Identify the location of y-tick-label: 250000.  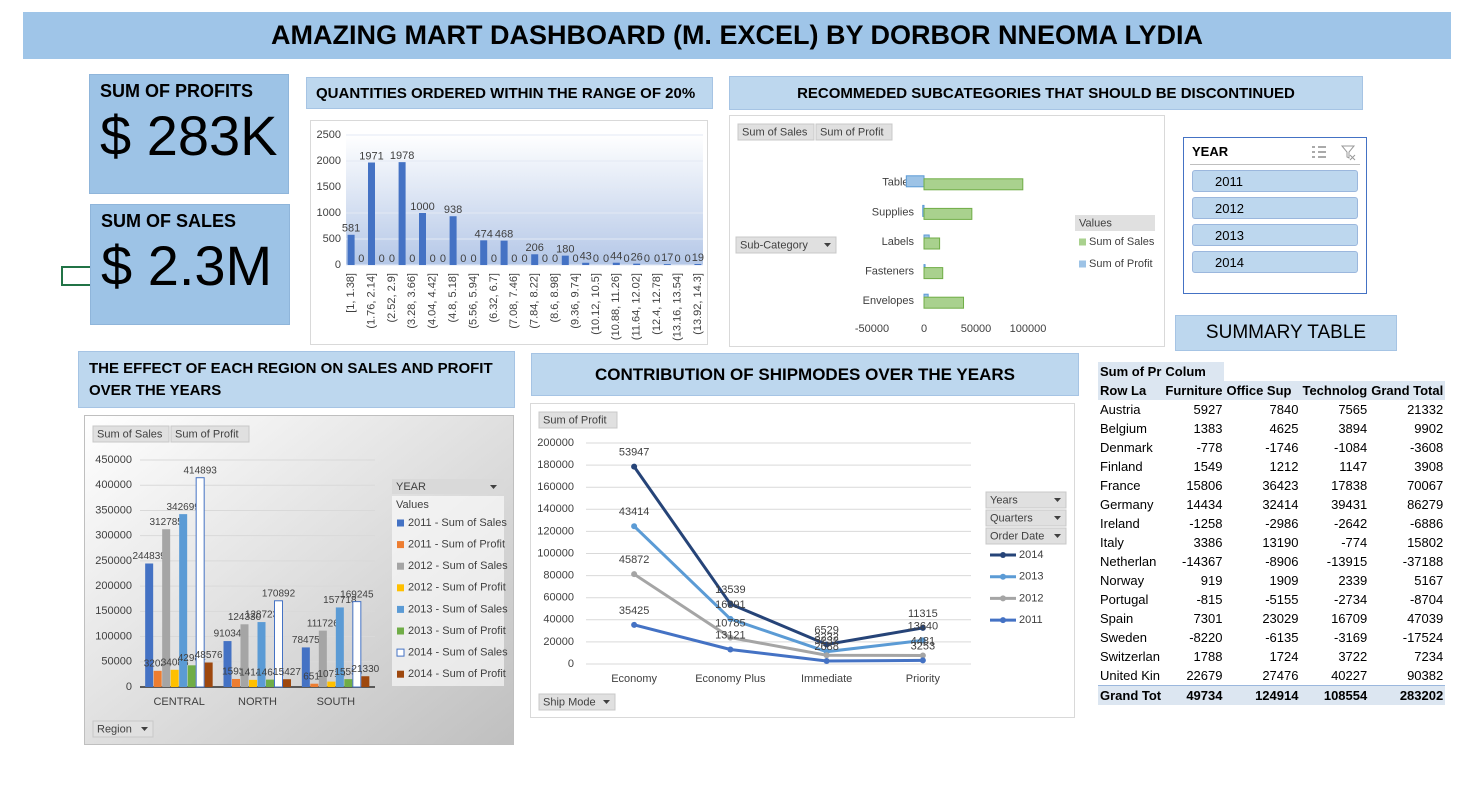
(113, 561).